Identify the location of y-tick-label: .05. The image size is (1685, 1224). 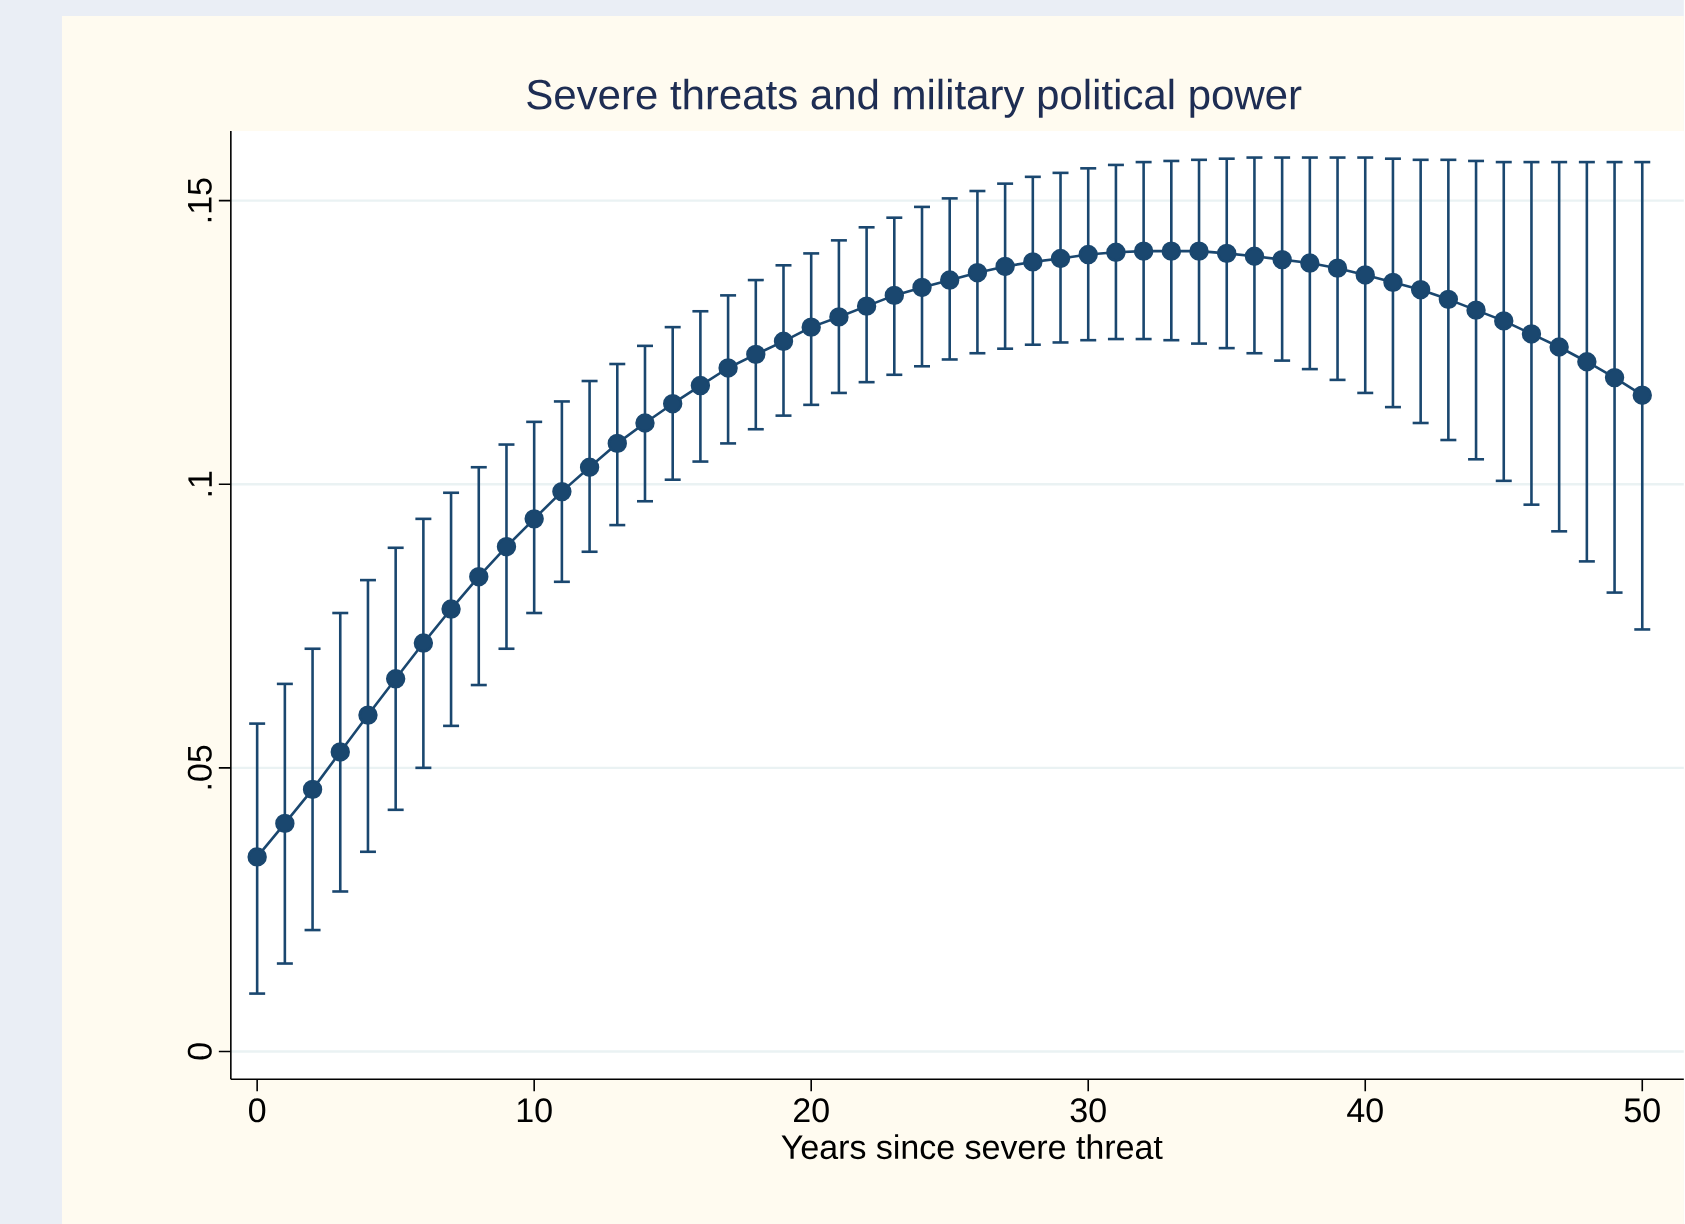
(199, 767).